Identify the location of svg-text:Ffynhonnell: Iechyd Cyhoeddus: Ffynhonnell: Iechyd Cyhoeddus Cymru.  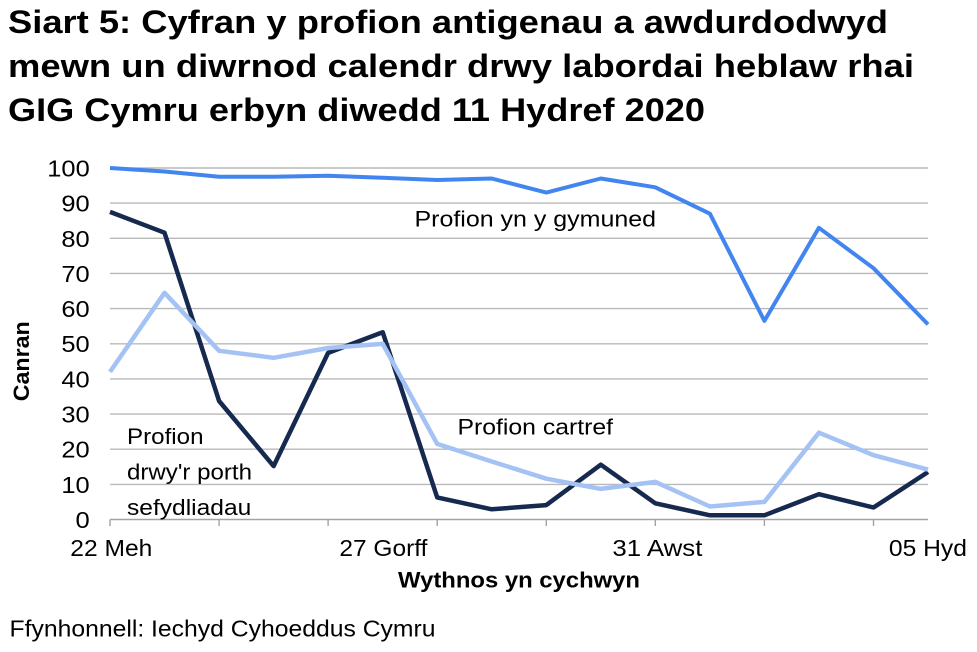
(223, 628).